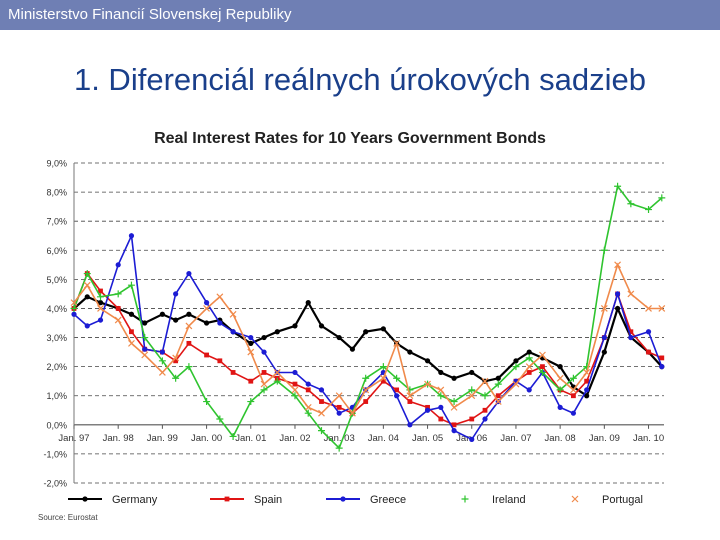  I want to click on y-tick-label: 4,0%, so click(56, 309).